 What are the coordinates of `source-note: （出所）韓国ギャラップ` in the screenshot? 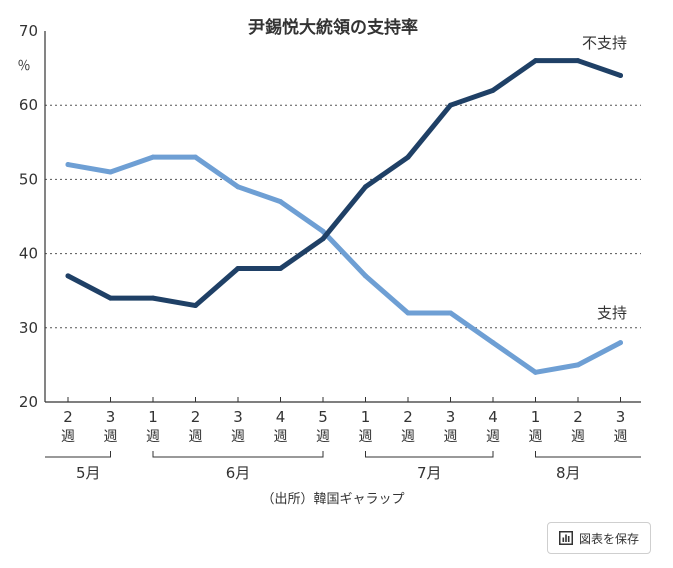 It's located at (332, 499).